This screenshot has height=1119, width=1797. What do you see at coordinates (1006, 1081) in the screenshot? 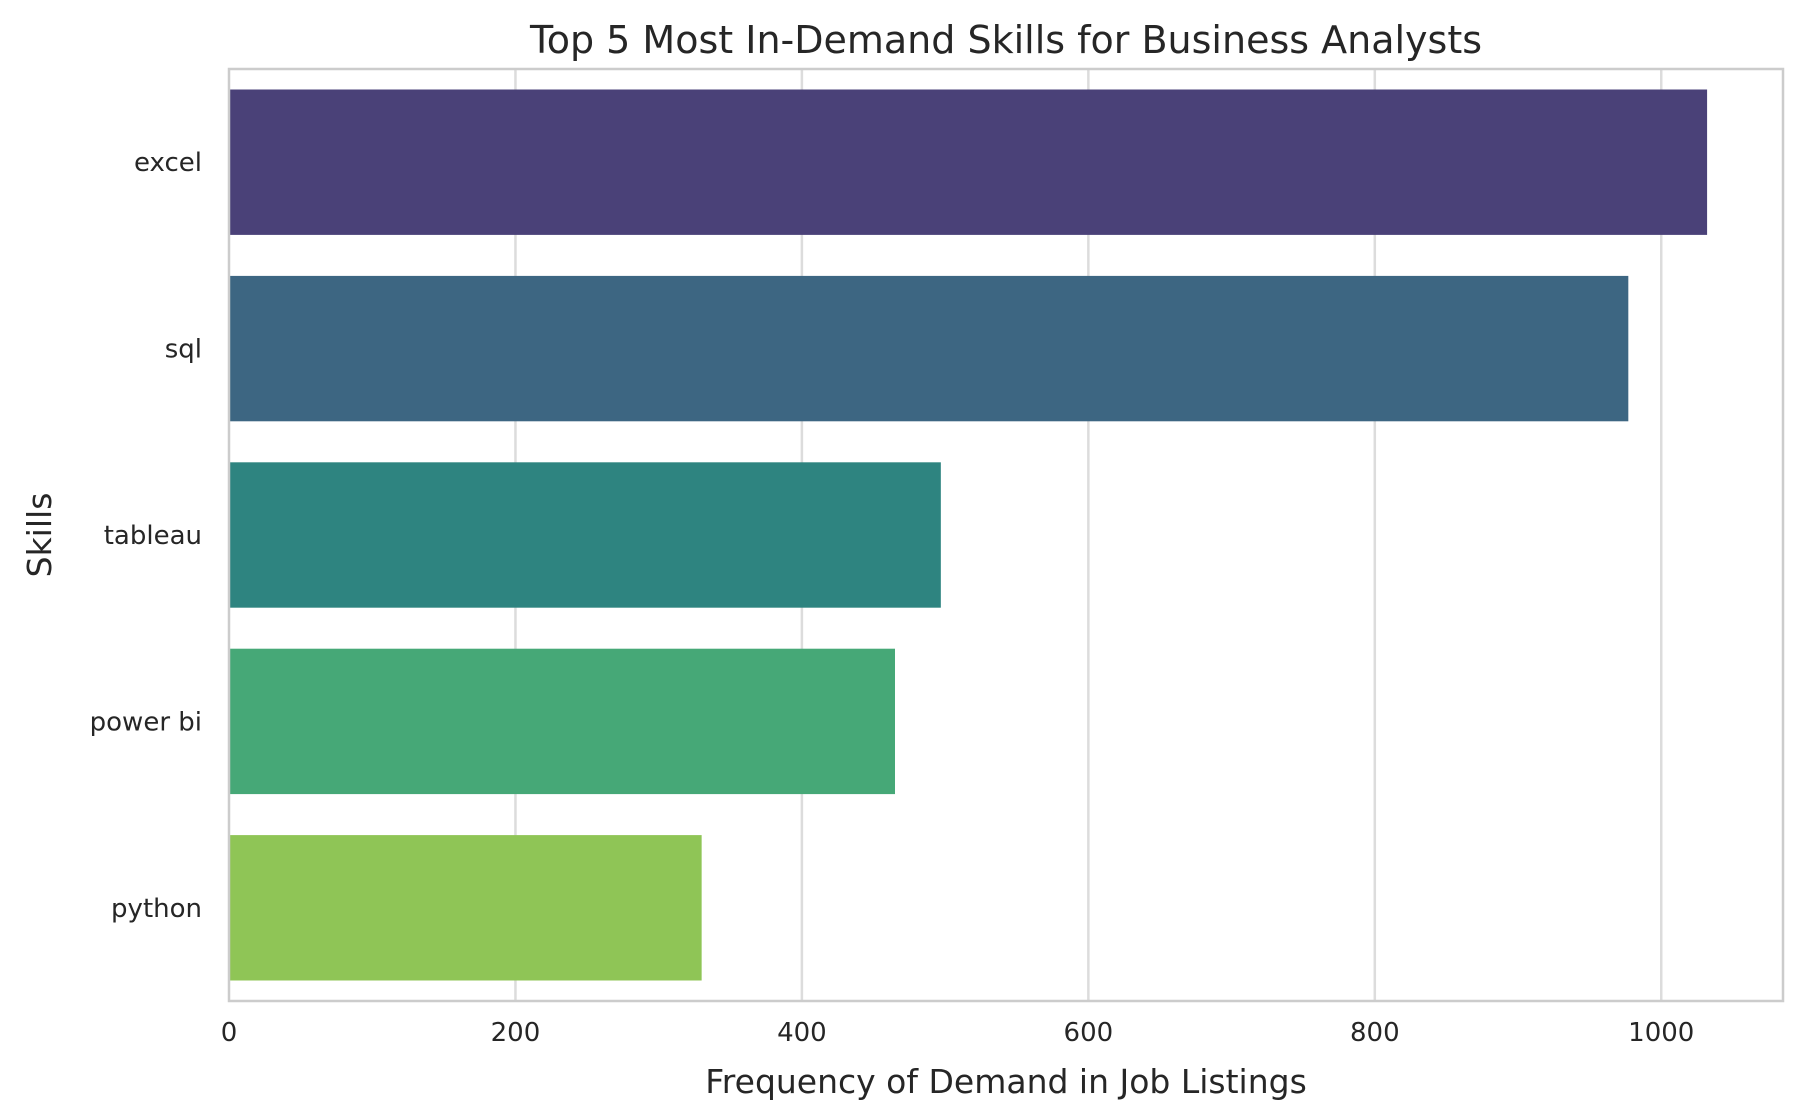
I see `x-axis-label: Frequency of Demand in Job Listings` at bounding box center [1006, 1081].